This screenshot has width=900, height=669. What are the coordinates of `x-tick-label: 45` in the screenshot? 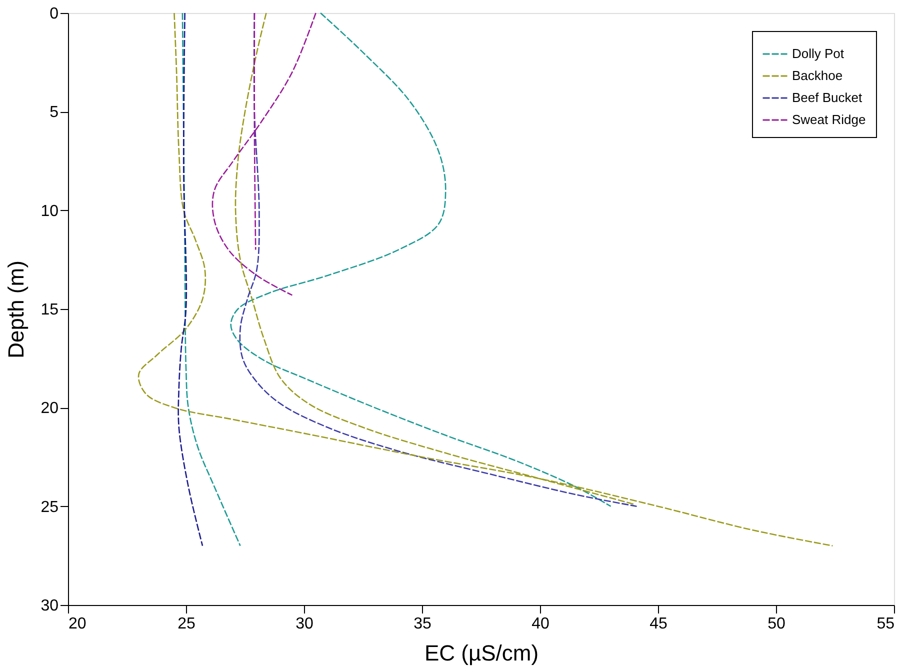 It's located at (659, 624).